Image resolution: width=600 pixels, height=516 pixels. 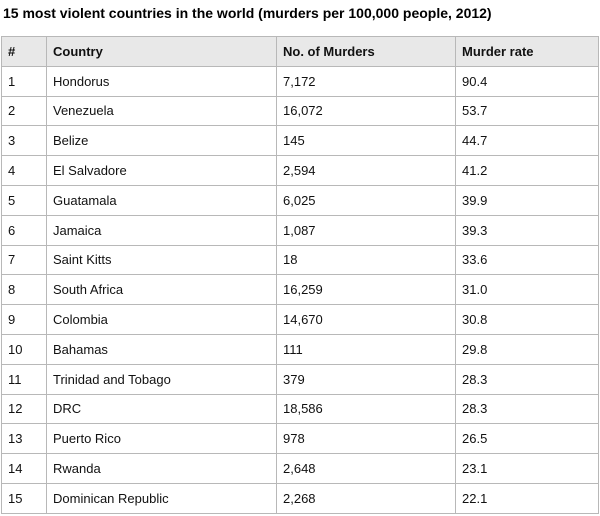 What do you see at coordinates (24, 111) in the screenshot?
I see `rank-cell: 2` at bounding box center [24, 111].